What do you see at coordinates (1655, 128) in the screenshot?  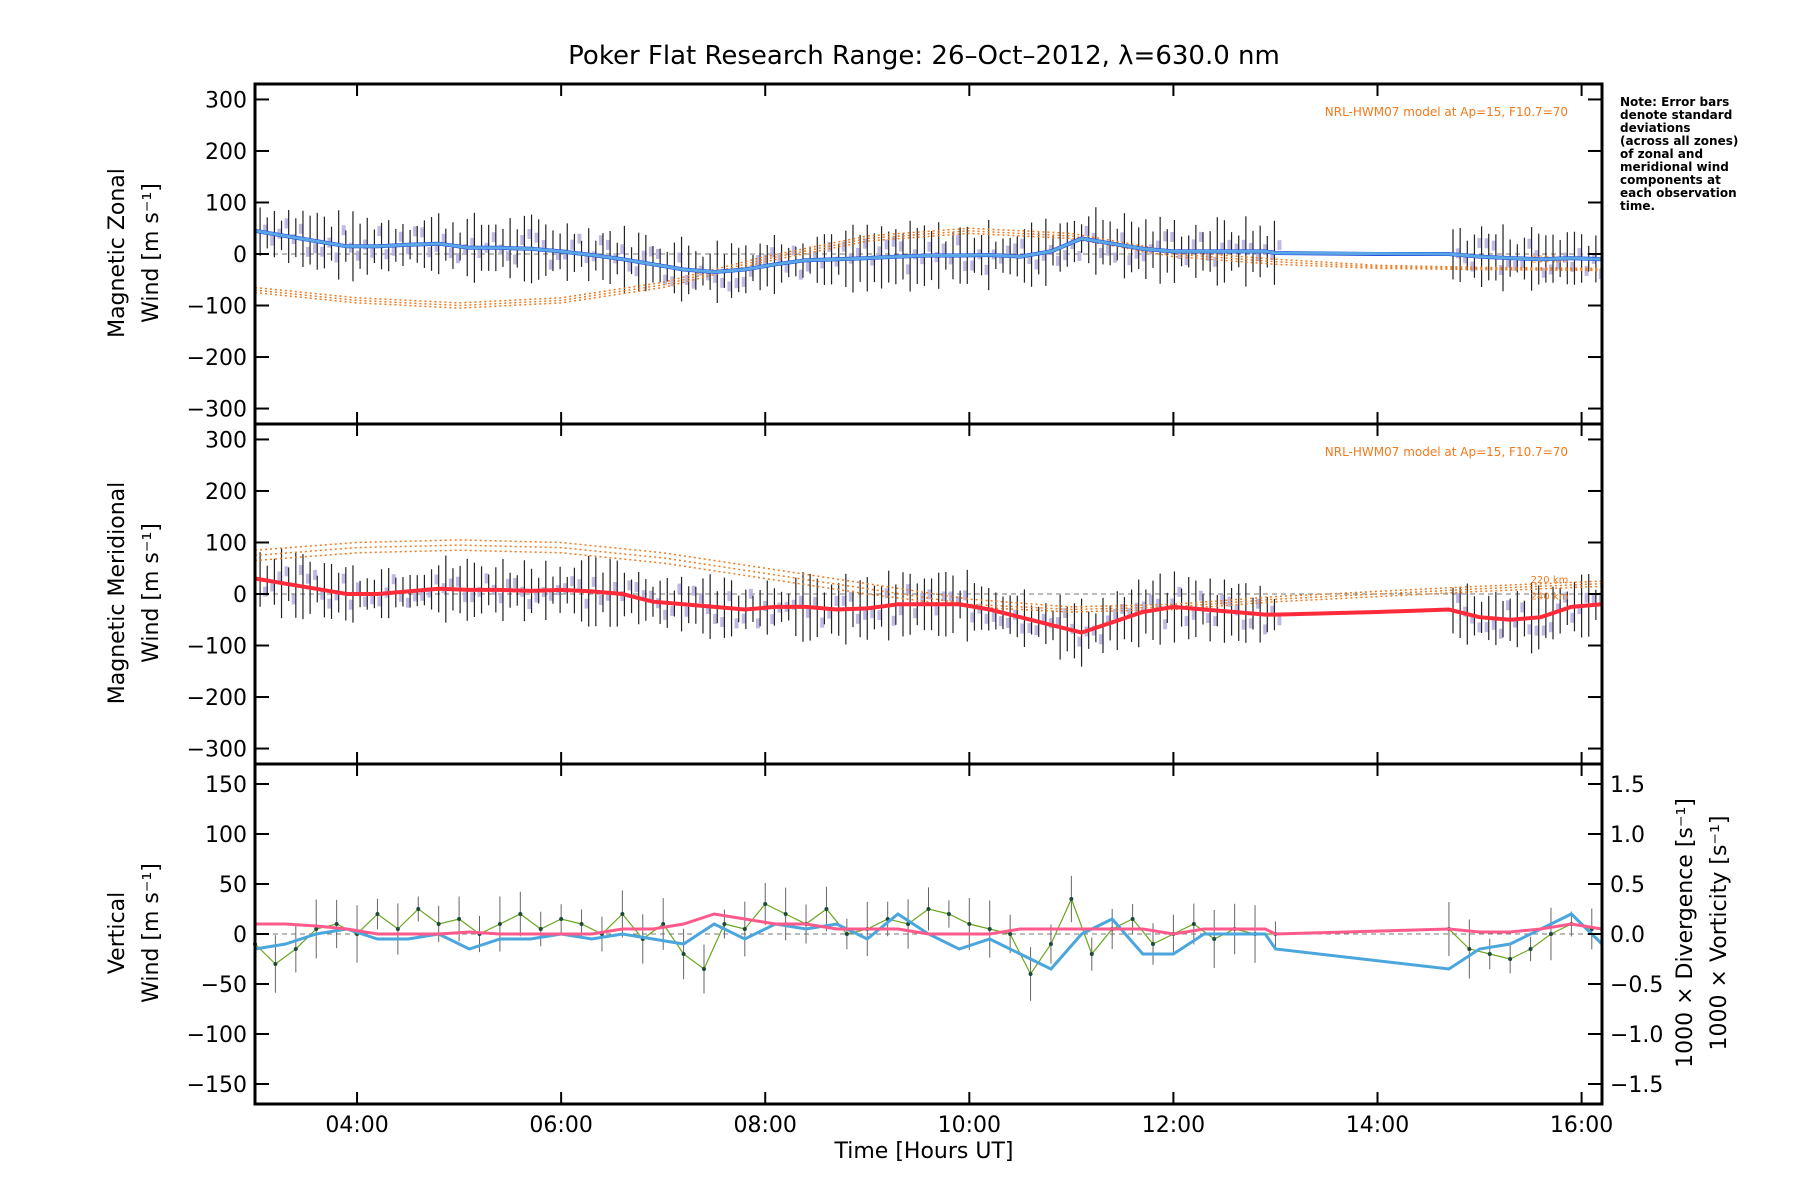 I see `note-line: deviations` at bounding box center [1655, 128].